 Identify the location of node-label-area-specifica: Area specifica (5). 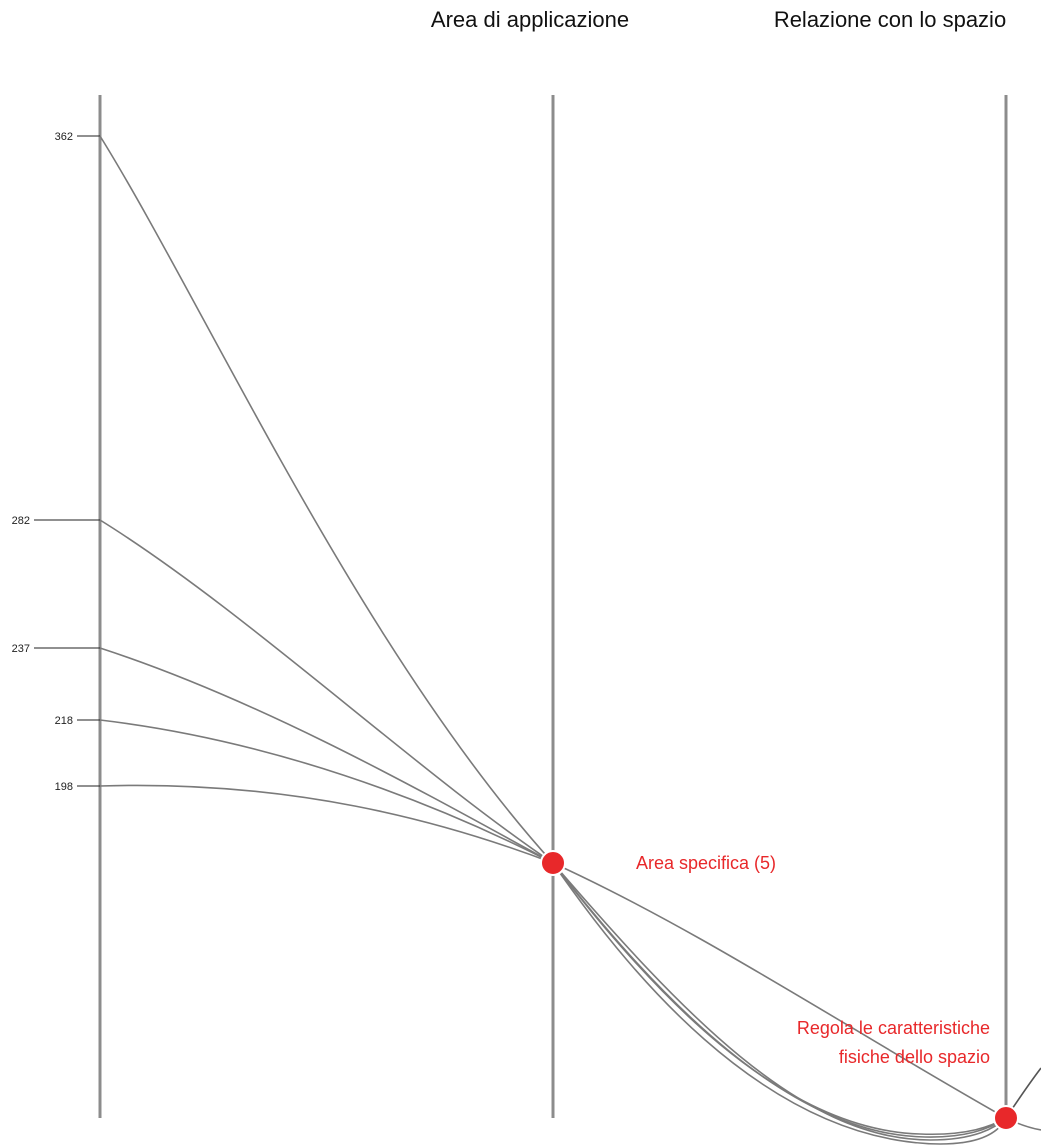
(706, 863).